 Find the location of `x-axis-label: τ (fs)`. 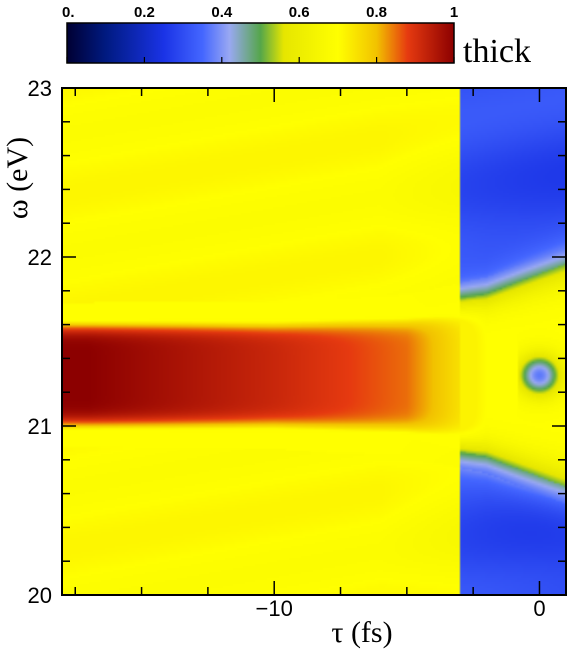

x-axis-label: τ (fs) is located at coordinates (361, 632).